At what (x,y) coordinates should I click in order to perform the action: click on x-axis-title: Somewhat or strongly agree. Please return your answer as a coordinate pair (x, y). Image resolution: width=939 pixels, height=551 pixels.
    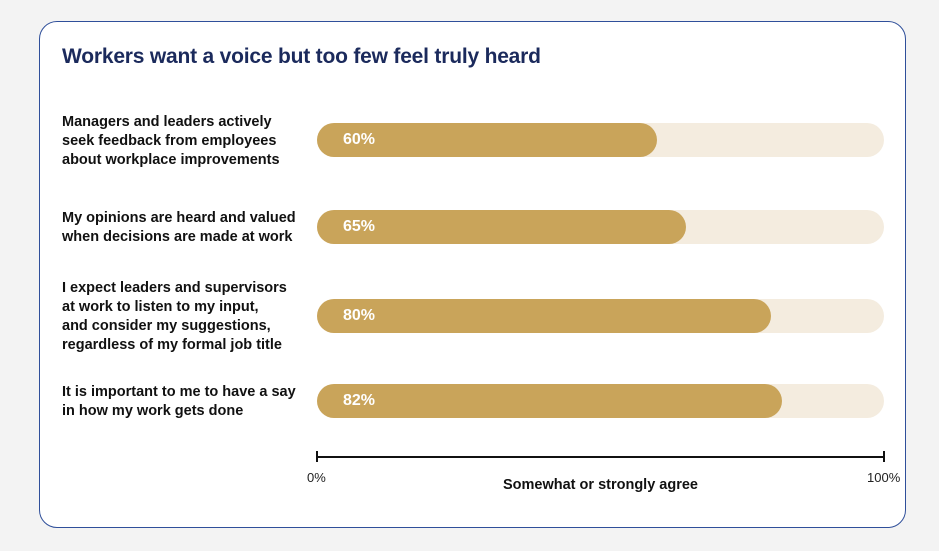
    Looking at the image, I should click on (600, 485).